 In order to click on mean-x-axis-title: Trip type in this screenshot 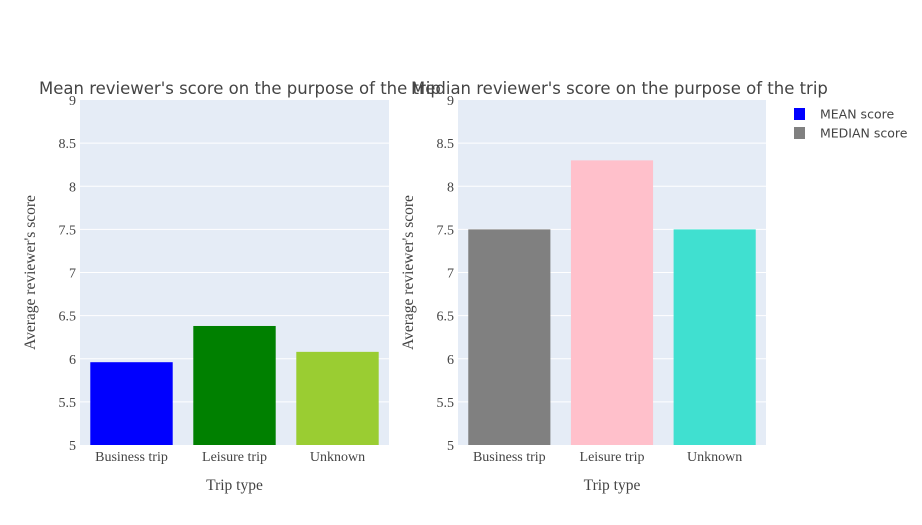, I will do `click(234, 485)`.